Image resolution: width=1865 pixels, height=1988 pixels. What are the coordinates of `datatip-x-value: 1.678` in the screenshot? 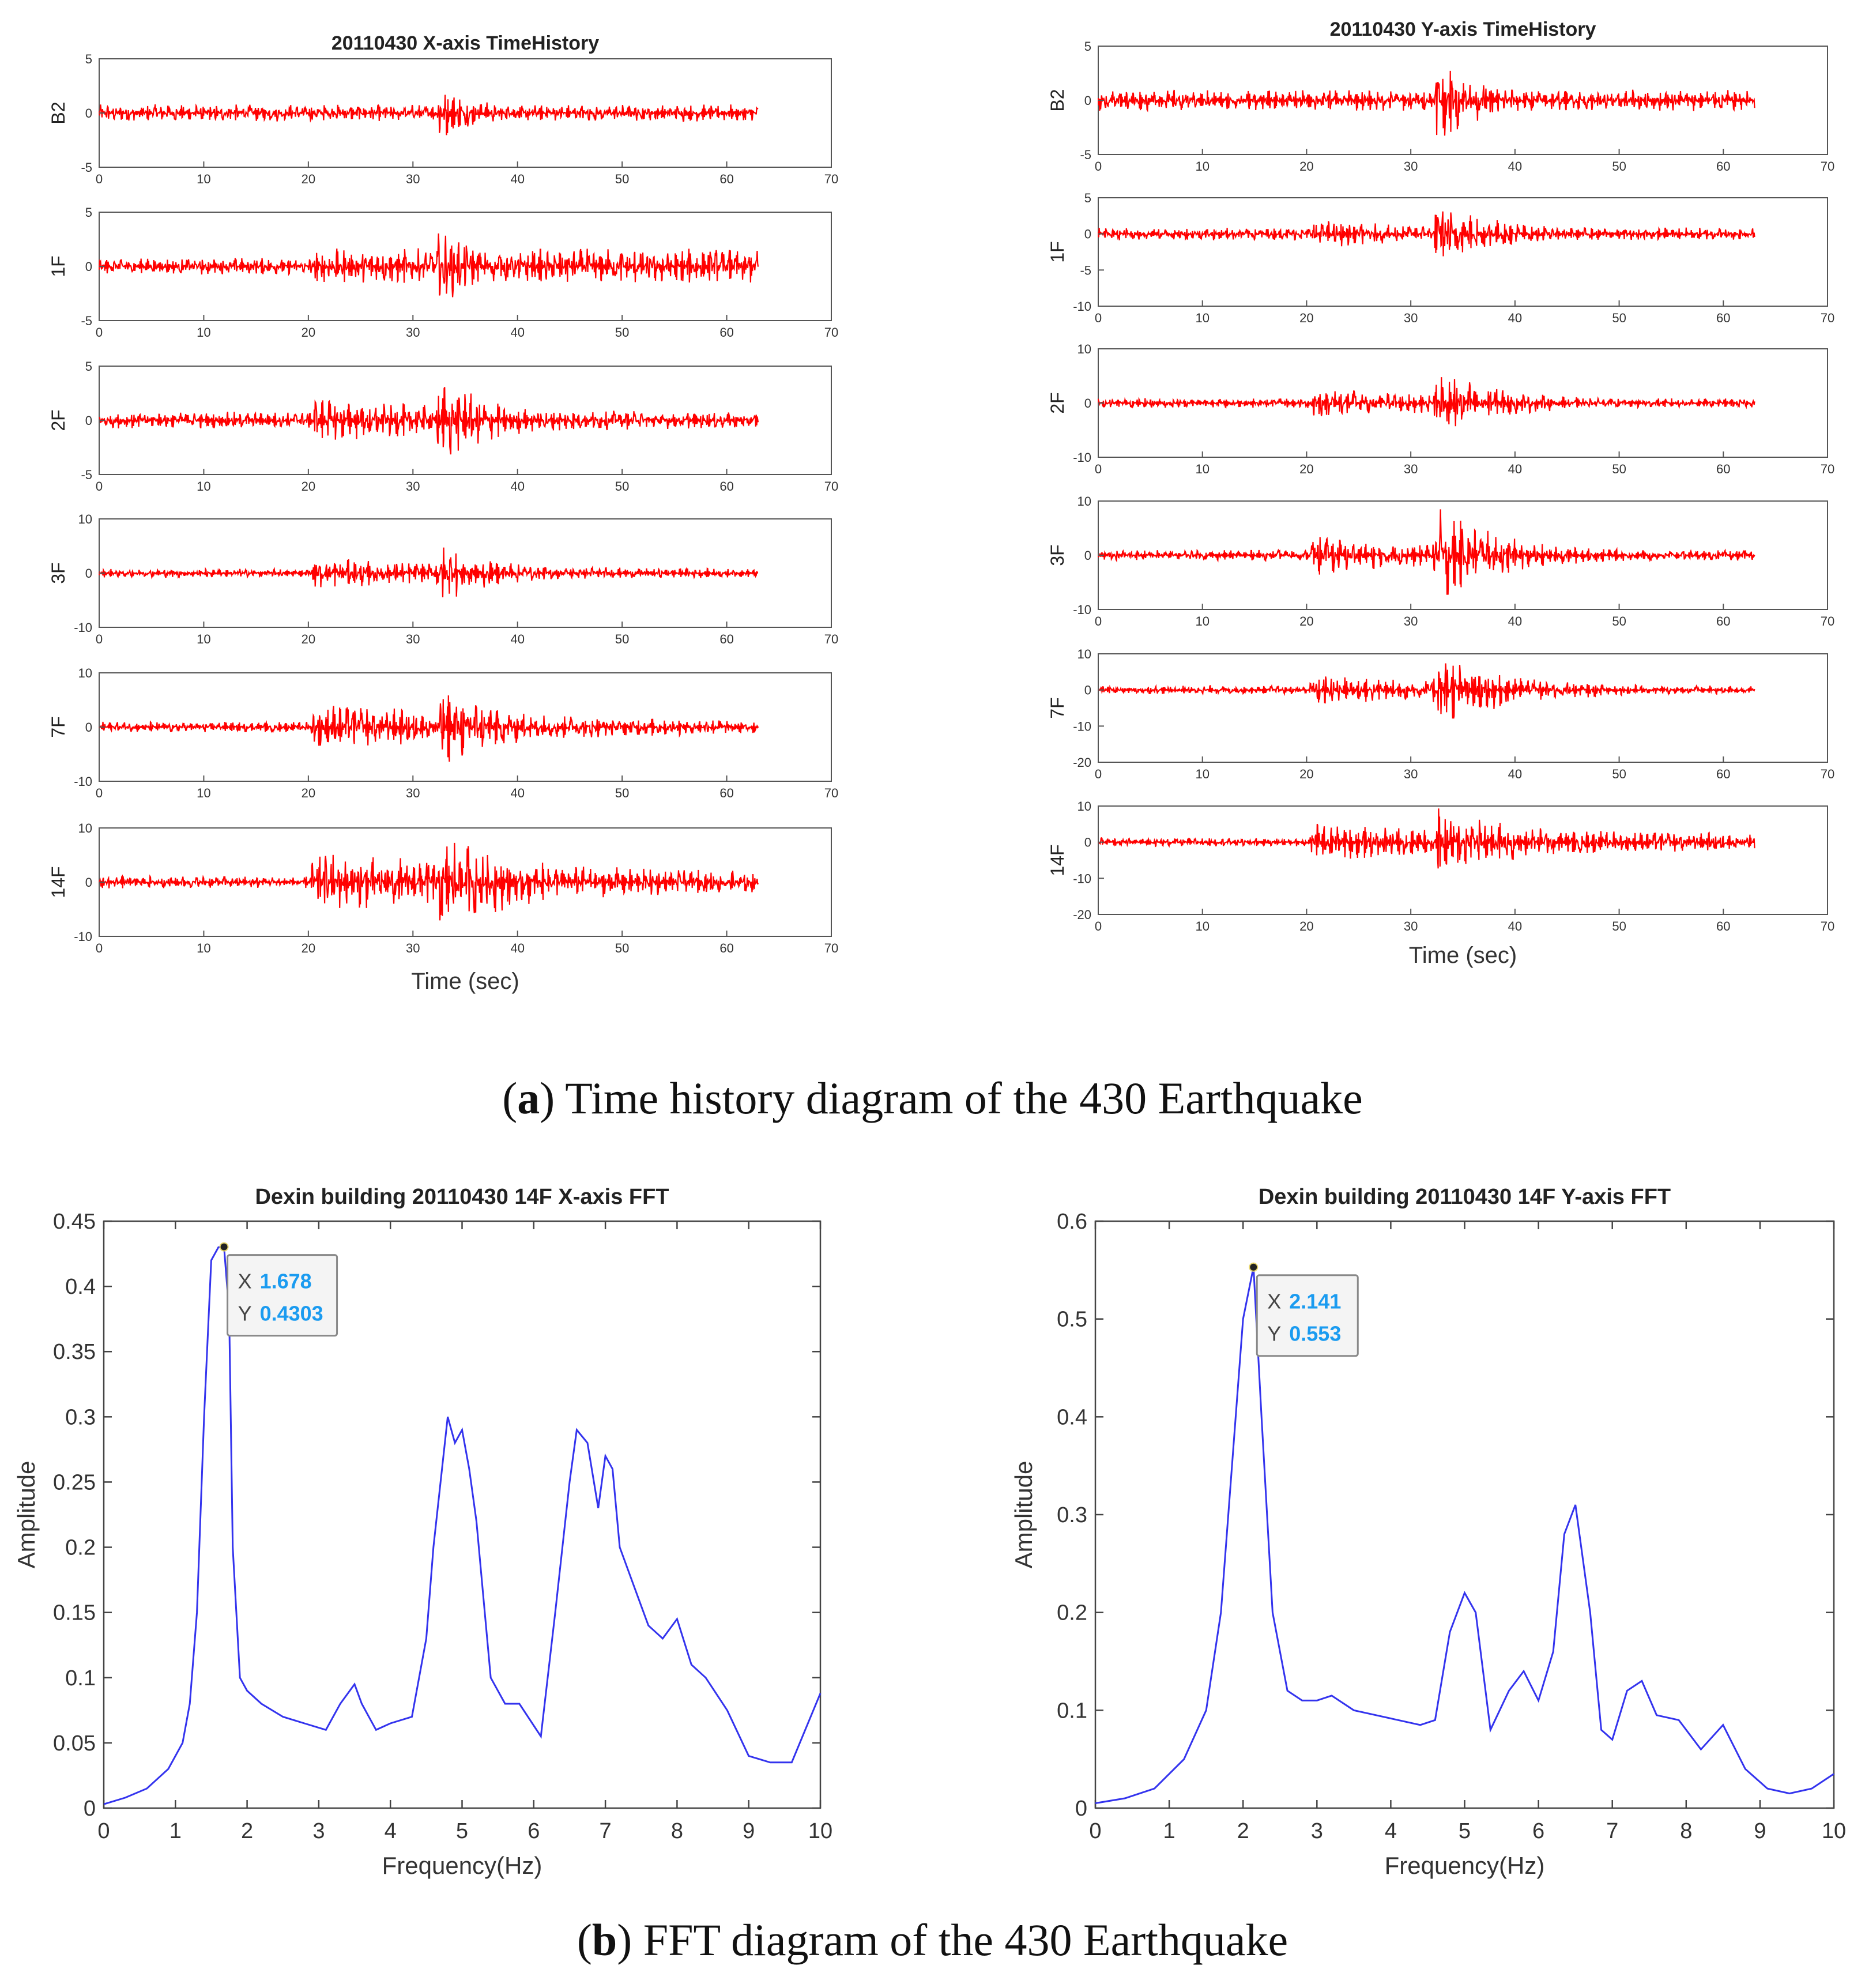 It's located at (286, 1281).